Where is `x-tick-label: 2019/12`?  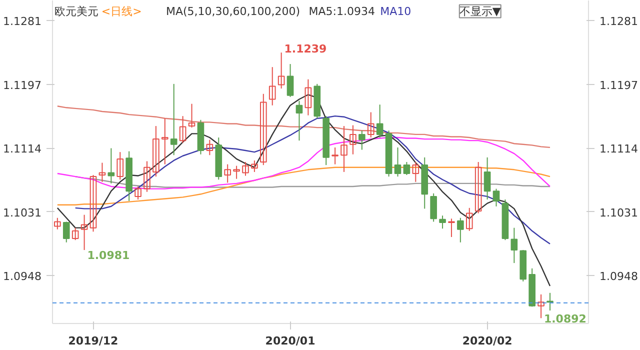 x-tick-label: 2019/12 is located at coordinates (93, 341).